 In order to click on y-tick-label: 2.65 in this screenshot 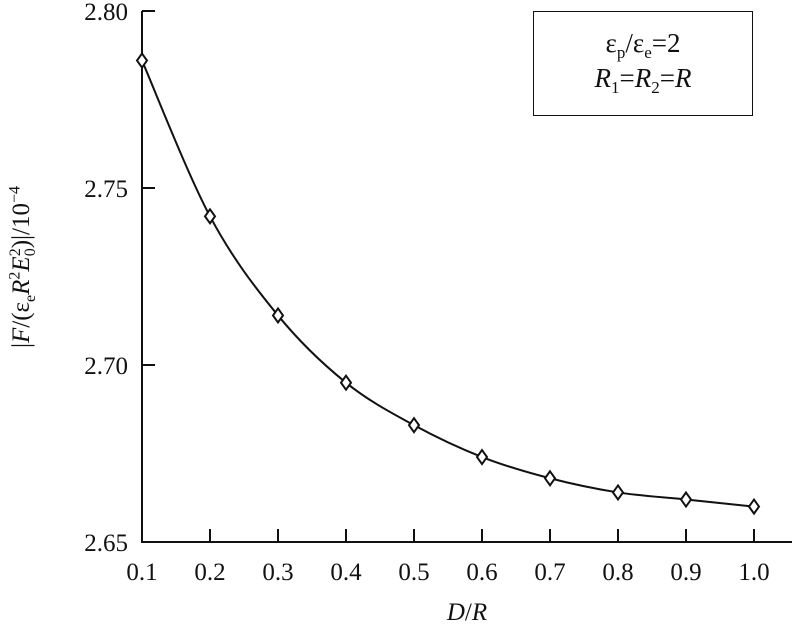, I will do `click(106, 543)`.